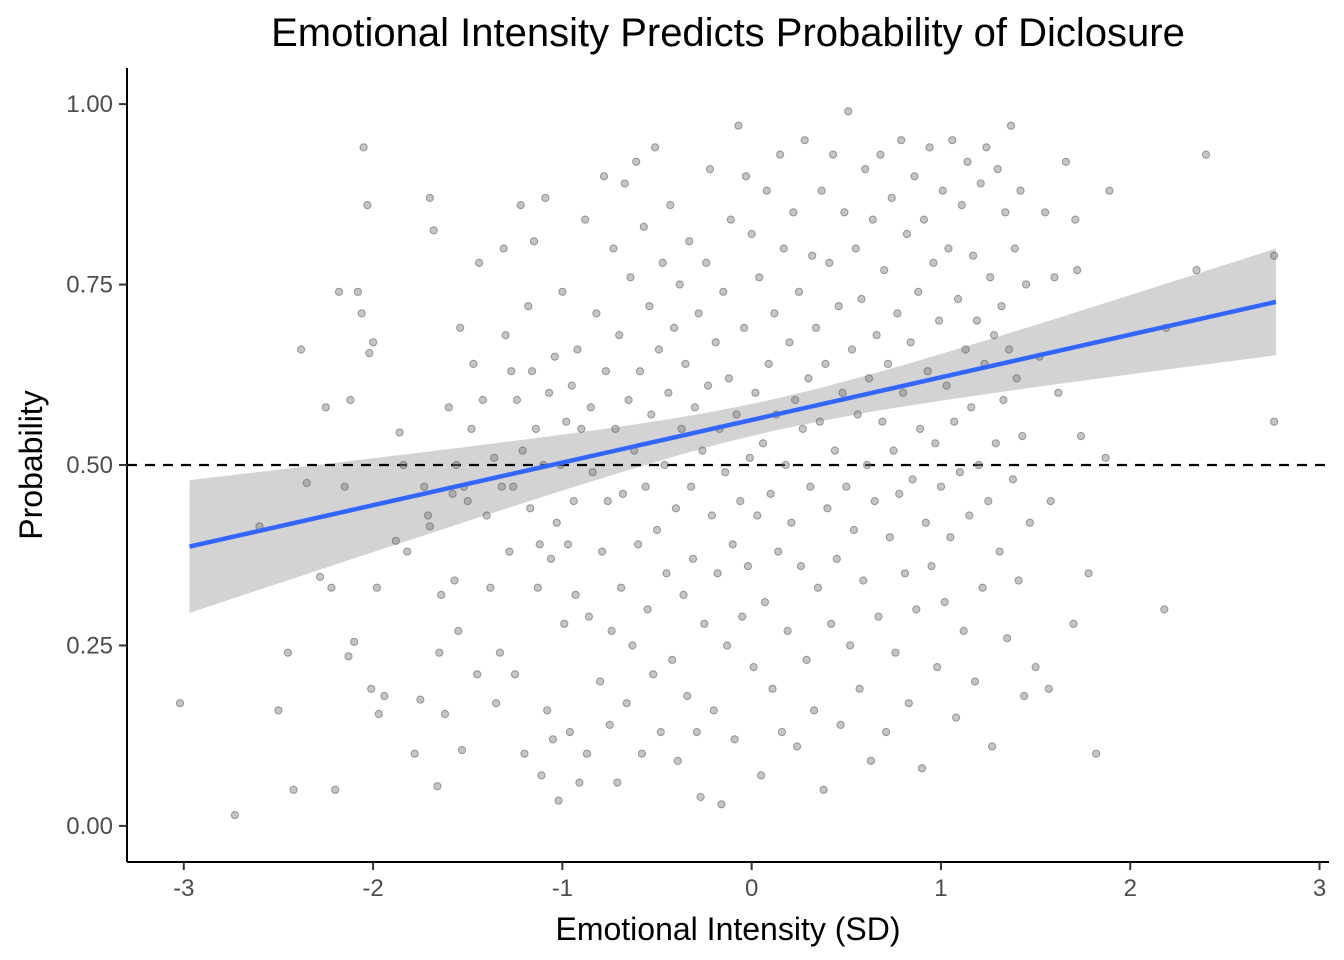 The height and width of the screenshot is (960, 1344). What do you see at coordinates (372, 888) in the screenshot?
I see `x-tick-label: -2` at bounding box center [372, 888].